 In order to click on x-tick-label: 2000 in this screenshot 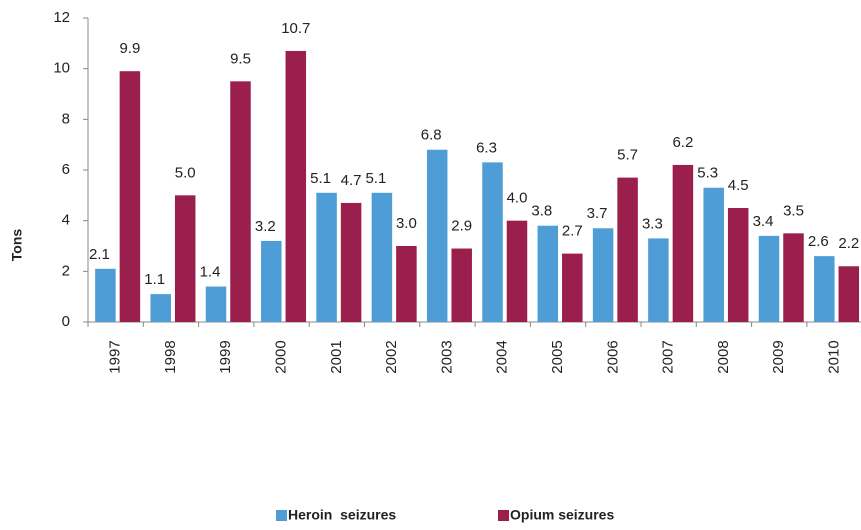, I will do `click(281, 356)`.